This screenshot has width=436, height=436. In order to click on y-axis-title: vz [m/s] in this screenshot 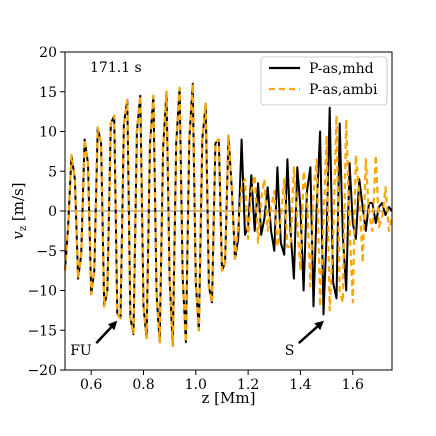, I will do `click(19, 210)`.